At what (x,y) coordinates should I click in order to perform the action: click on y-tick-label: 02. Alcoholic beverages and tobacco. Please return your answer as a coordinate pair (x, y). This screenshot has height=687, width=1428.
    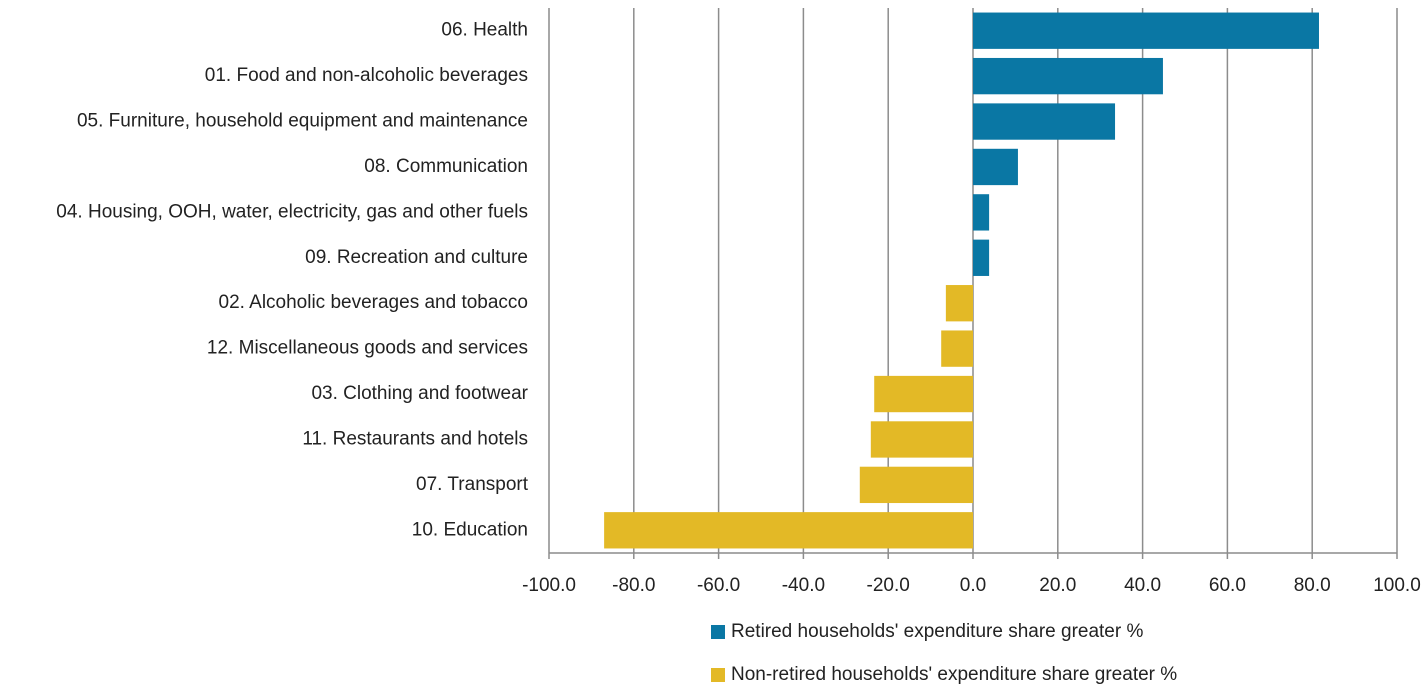
    Looking at the image, I should click on (374, 302).